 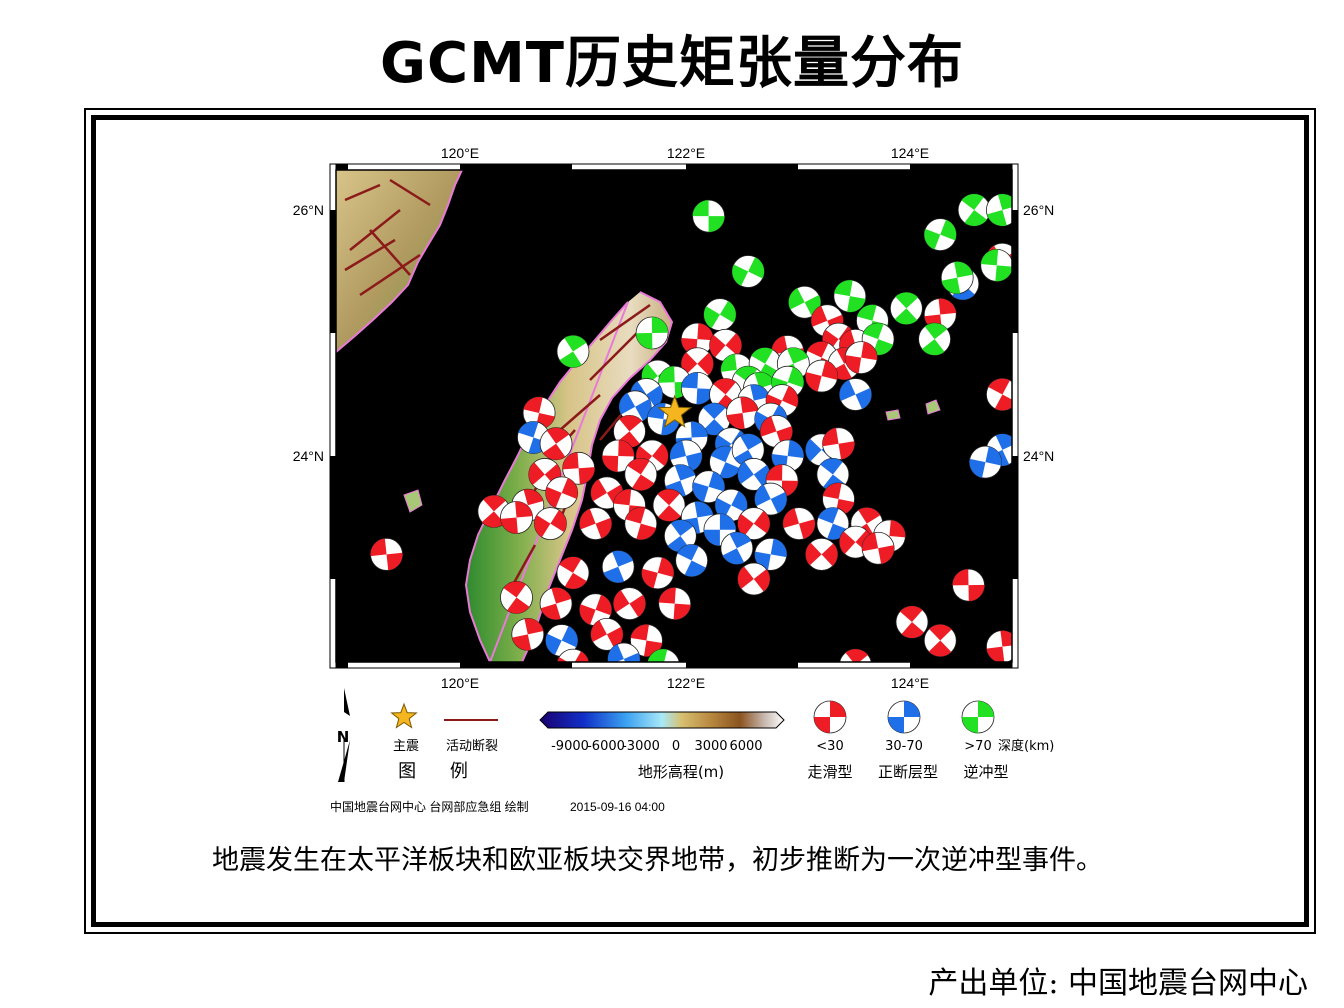 What do you see at coordinates (399, 261) in the screenshot?
I see `mainland-coast` at bounding box center [399, 261].